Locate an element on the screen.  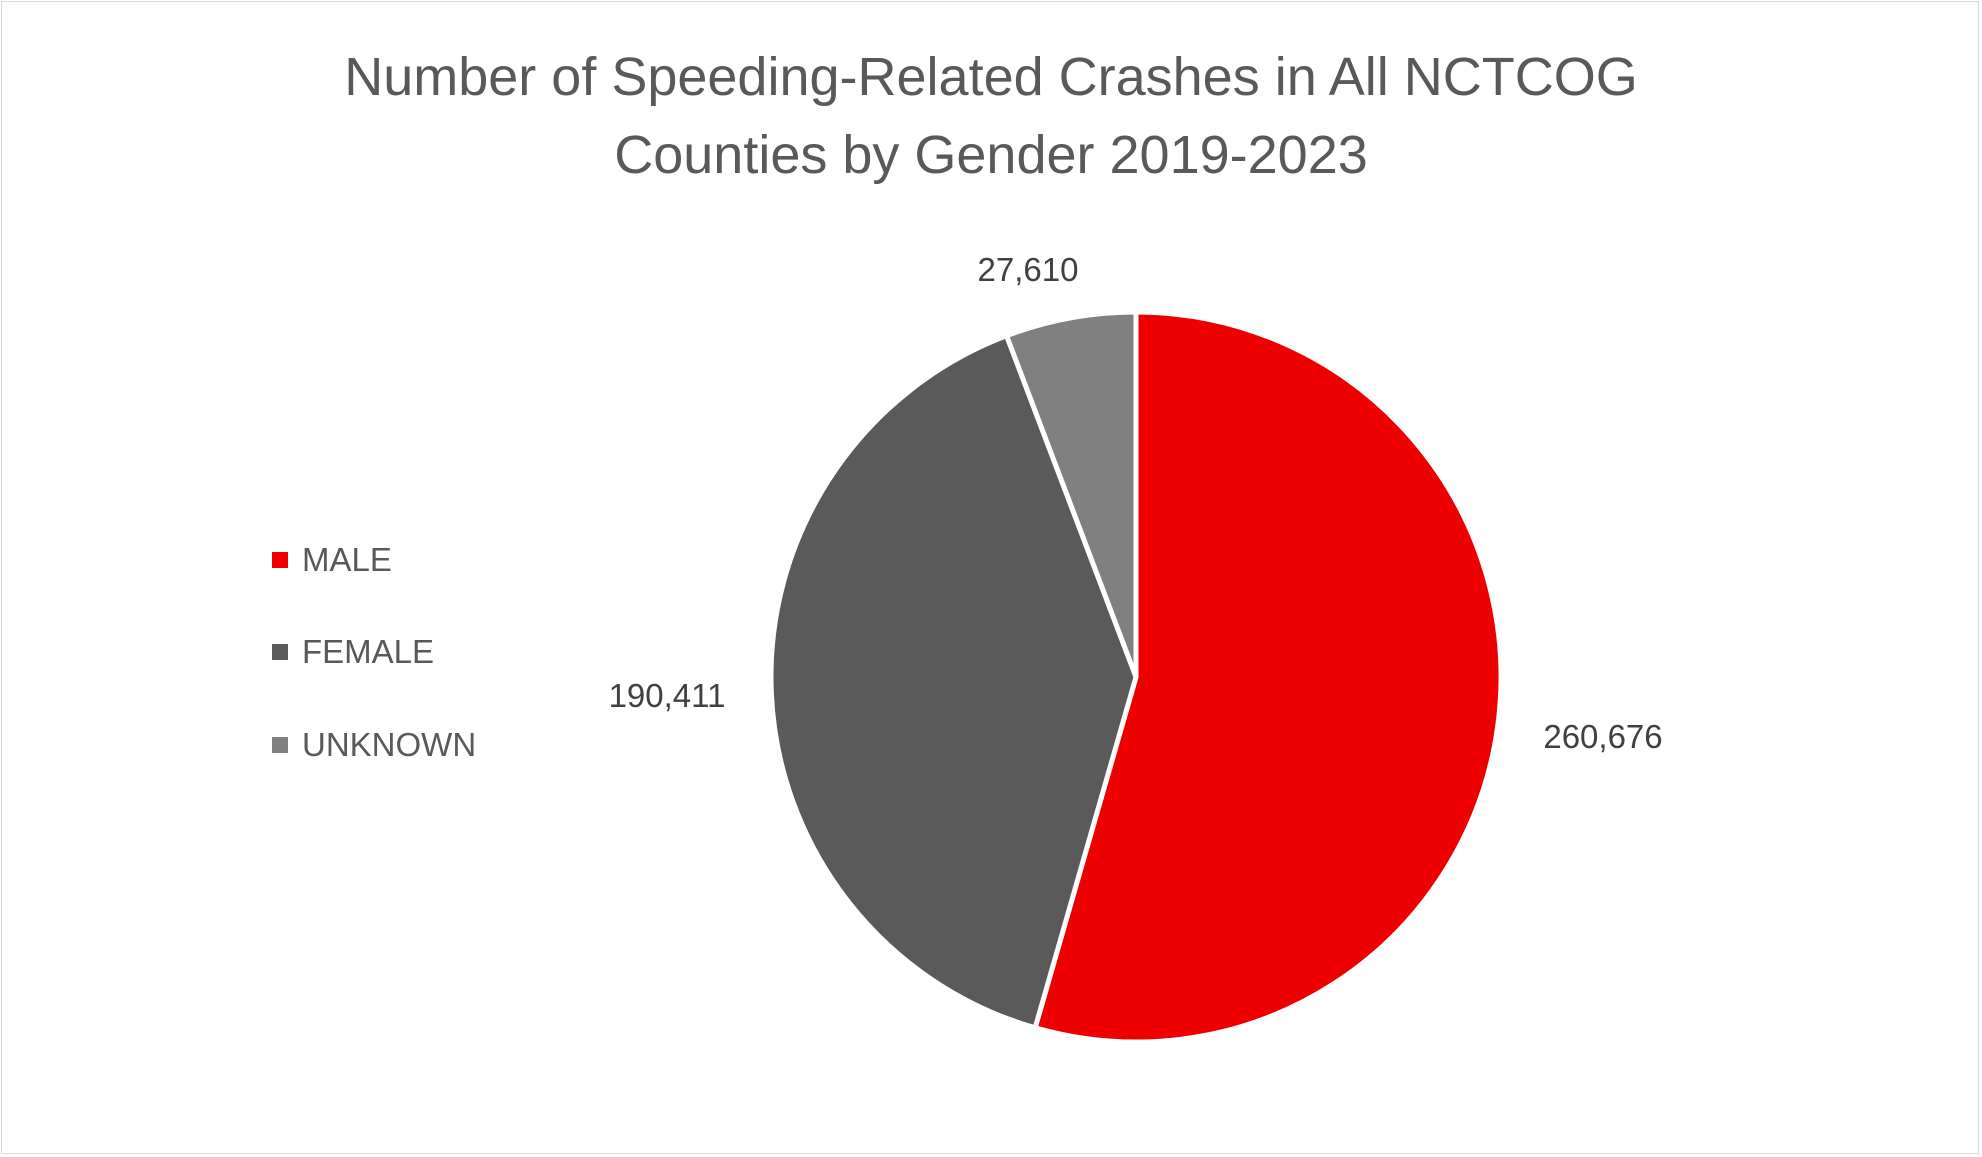
chart-title-line-2: Counties by Gender 2019-2023 is located at coordinates (991, 155).